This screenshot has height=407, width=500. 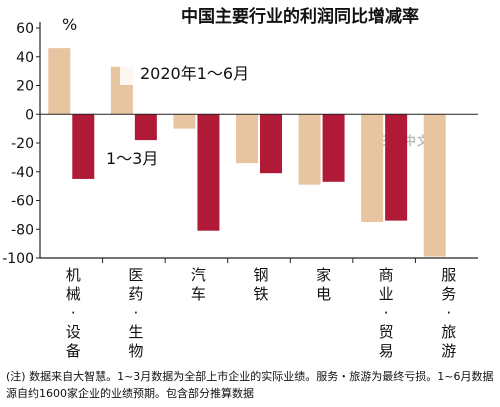 What do you see at coordinates (22, 202) in the screenshot?
I see `y-tick-label-7: -60` at bounding box center [22, 202].